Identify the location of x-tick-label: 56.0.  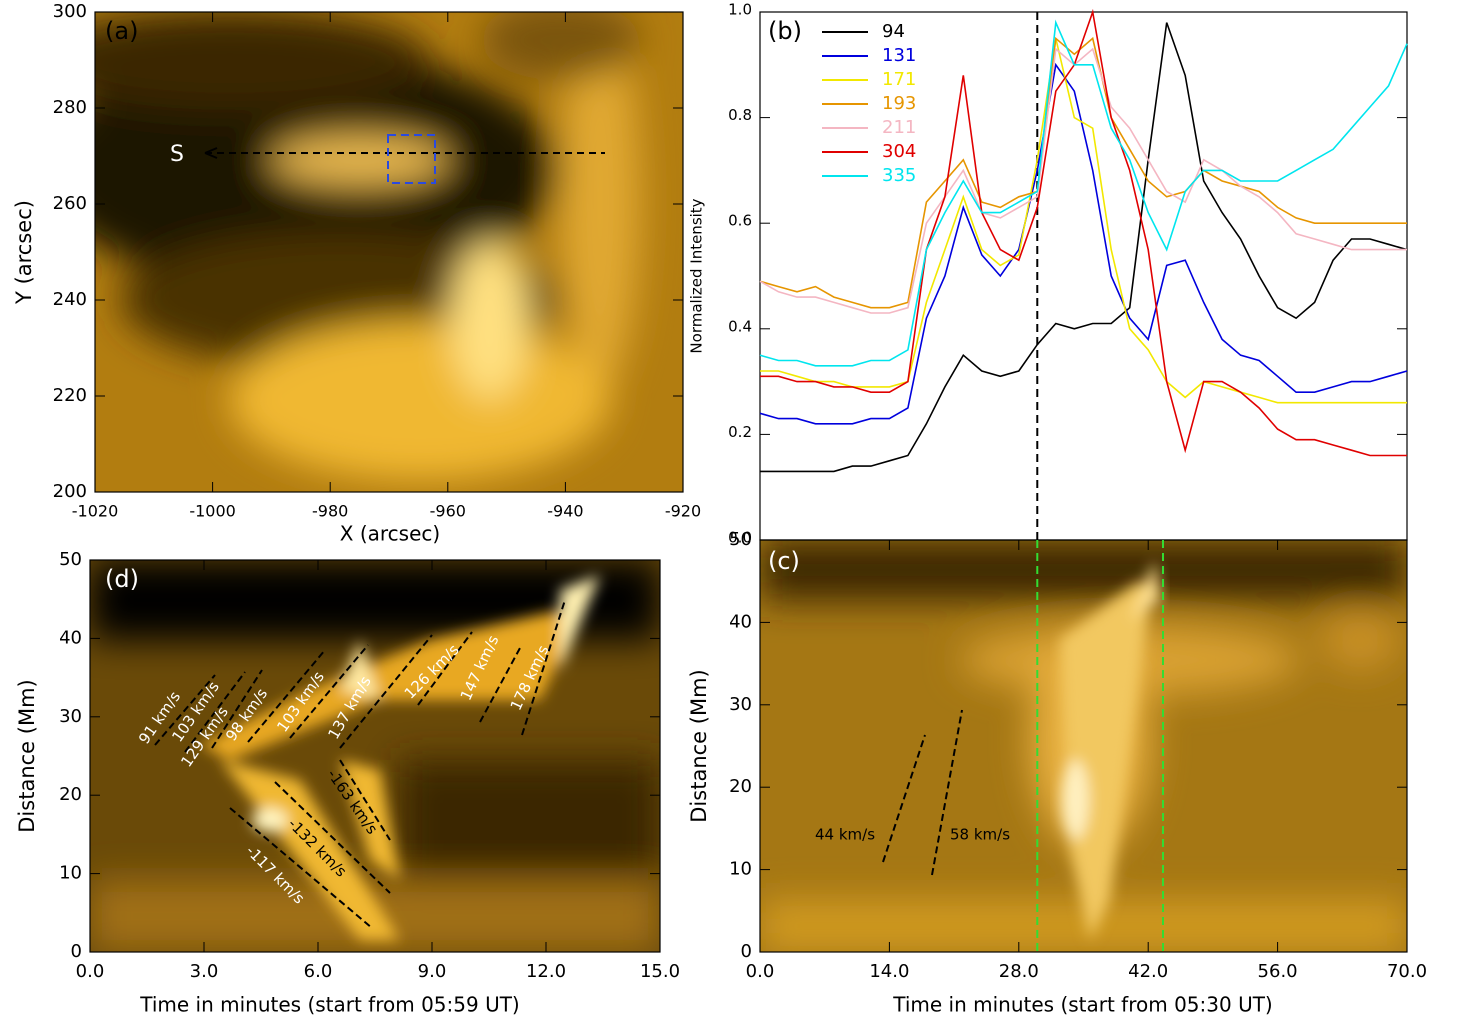
(1278, 971).